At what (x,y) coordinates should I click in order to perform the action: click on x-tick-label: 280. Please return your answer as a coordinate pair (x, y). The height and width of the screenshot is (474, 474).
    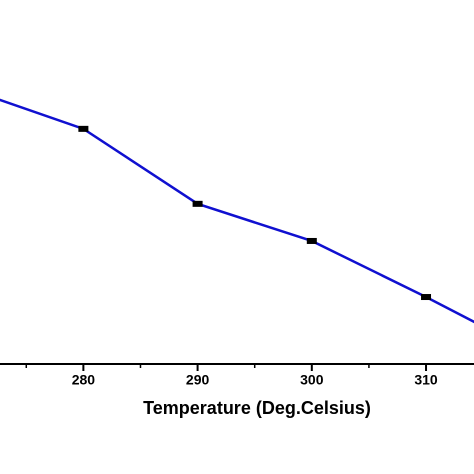
    Looking at the image, I should click on (84, 380).